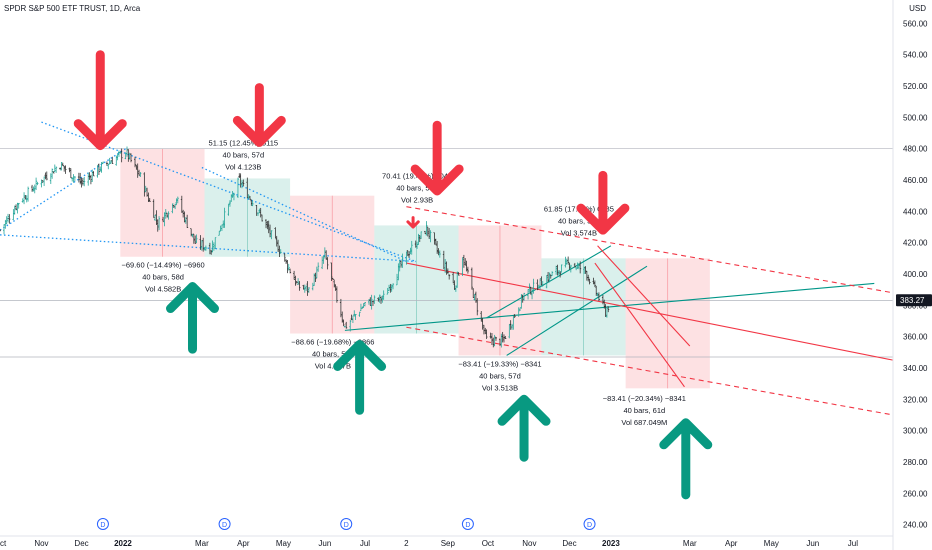 This screenshot has width=932, height=550. I want to click on currency-label: USD, so click(917, 8).